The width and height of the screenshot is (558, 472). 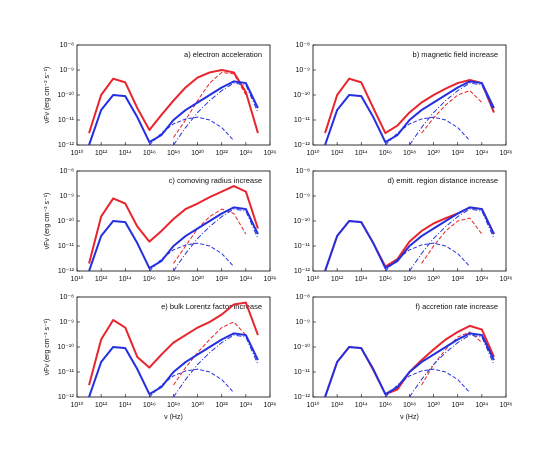 I want to click on panel-title: a) electron acceleration, so click(x=223, y=54).